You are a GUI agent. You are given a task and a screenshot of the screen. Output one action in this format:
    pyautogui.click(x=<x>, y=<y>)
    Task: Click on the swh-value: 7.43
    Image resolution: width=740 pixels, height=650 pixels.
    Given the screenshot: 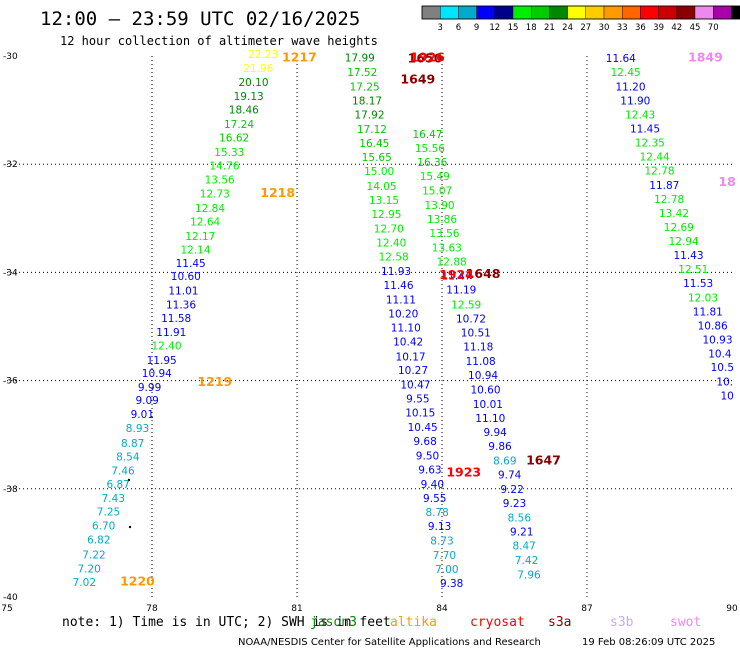 What is the action you would take?
    pyautogui.click(x=113, y=499)
    